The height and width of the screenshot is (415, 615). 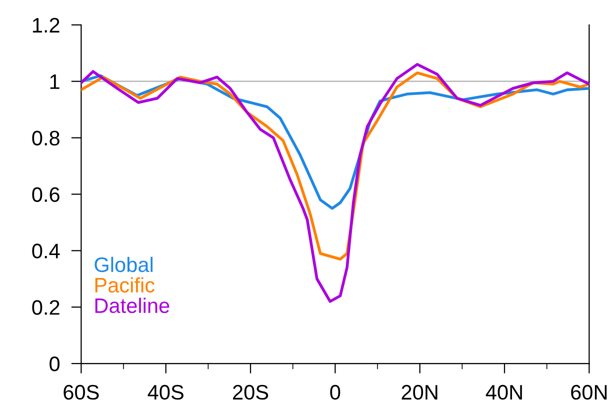 I want to click on text: Global, so click(x=123, y=264).